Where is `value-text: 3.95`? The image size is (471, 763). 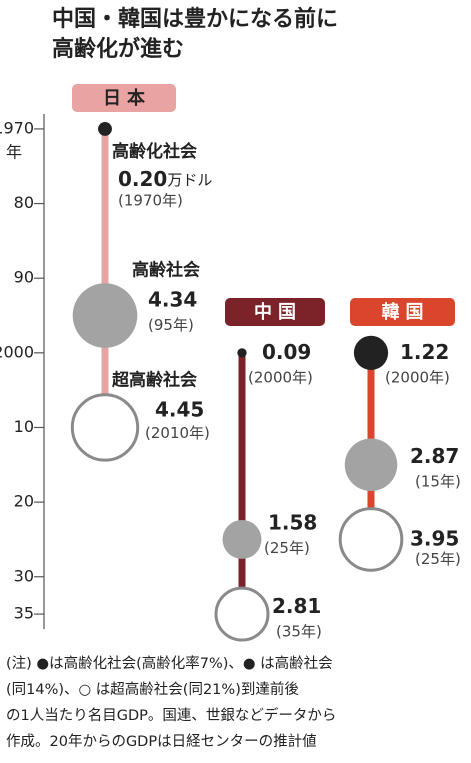 value-text: 3.95 is located at coordinates (434, 538).